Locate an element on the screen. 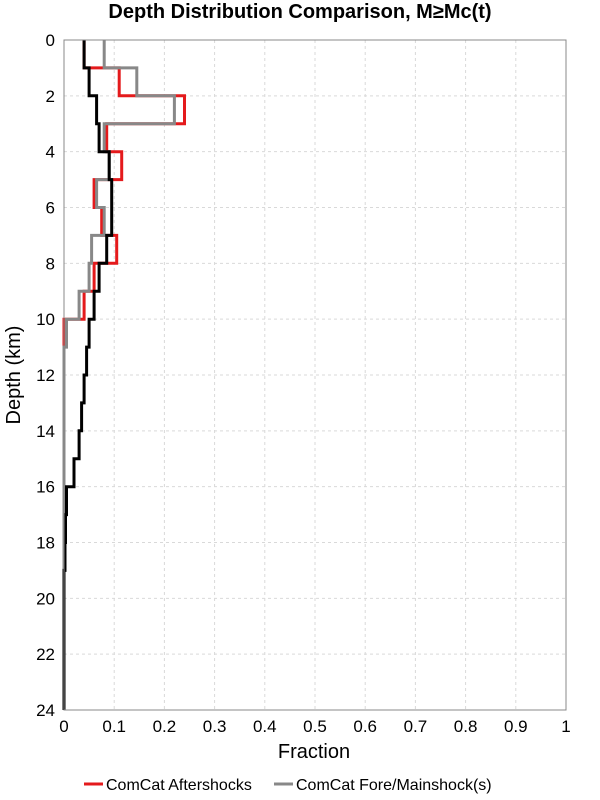  y-tick-label: 24 is located at coordinates (45, 710).